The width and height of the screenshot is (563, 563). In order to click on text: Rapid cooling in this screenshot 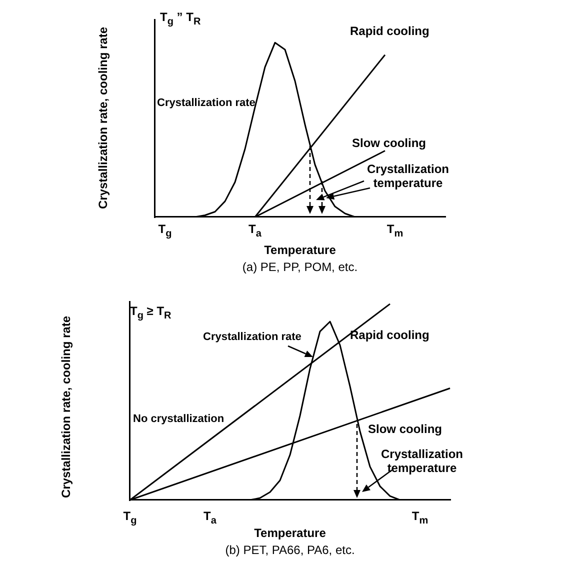, I will do `click(390, 31)`.